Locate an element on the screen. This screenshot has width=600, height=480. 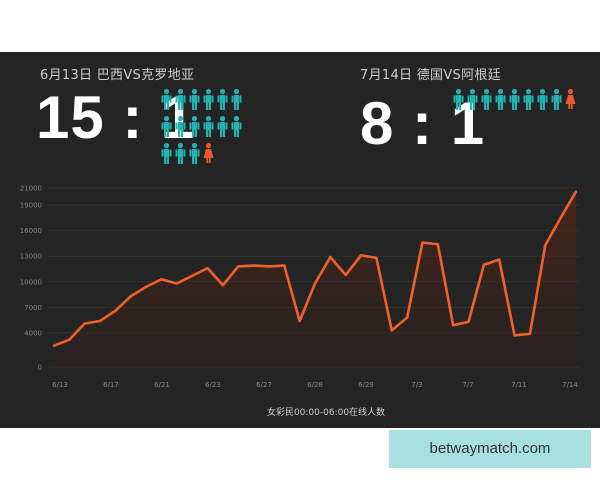
x-tick-label: 6/17 is located at coordinates (111, 385).